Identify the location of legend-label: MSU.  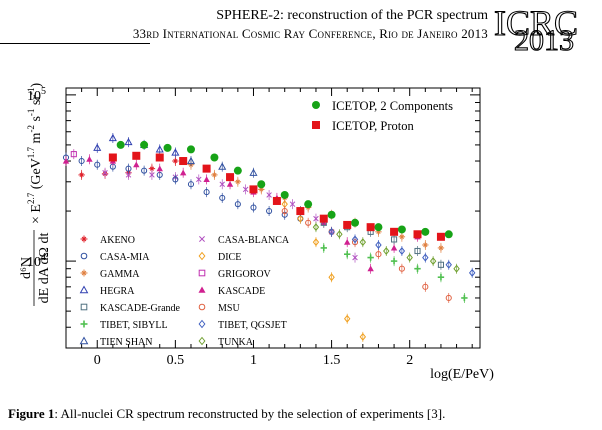
(229, 308).